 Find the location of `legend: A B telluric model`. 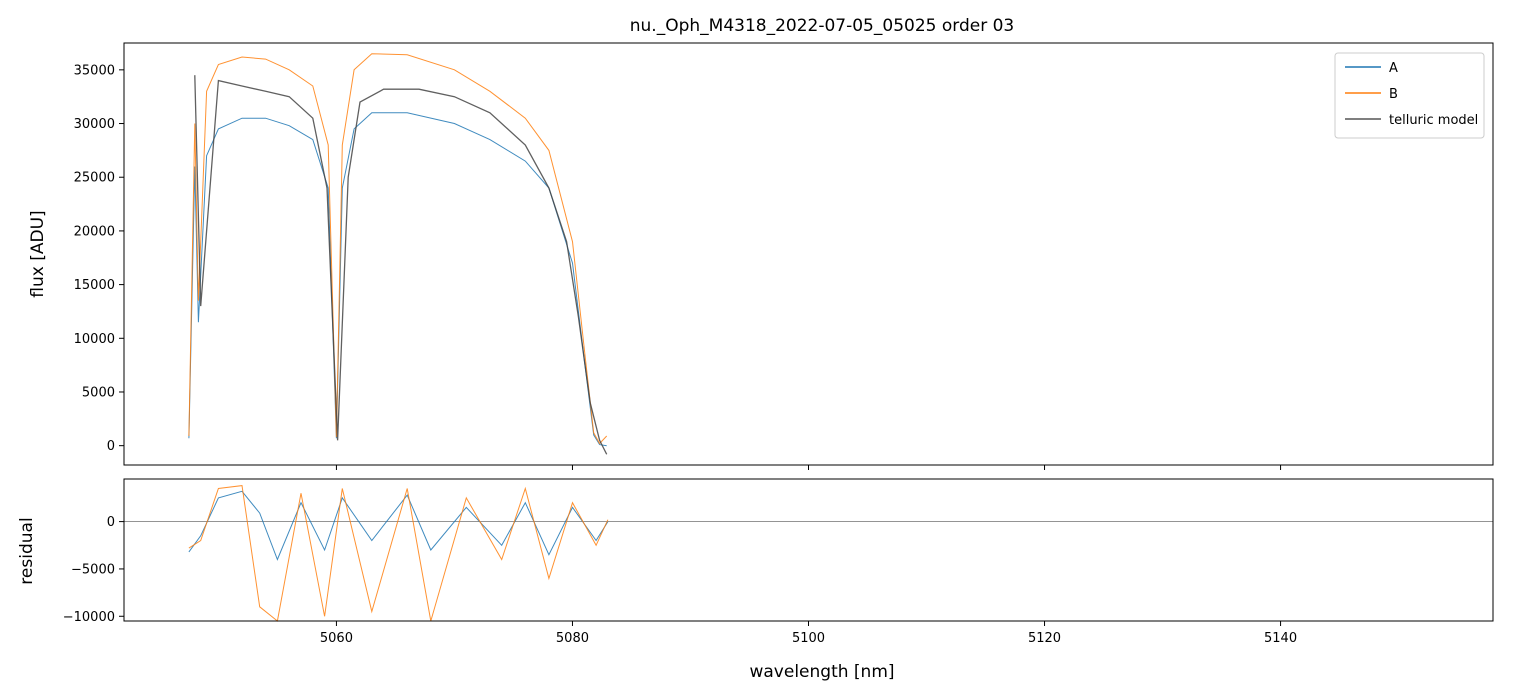

legend: A B telluric model is located at coordinates (1409, 95).